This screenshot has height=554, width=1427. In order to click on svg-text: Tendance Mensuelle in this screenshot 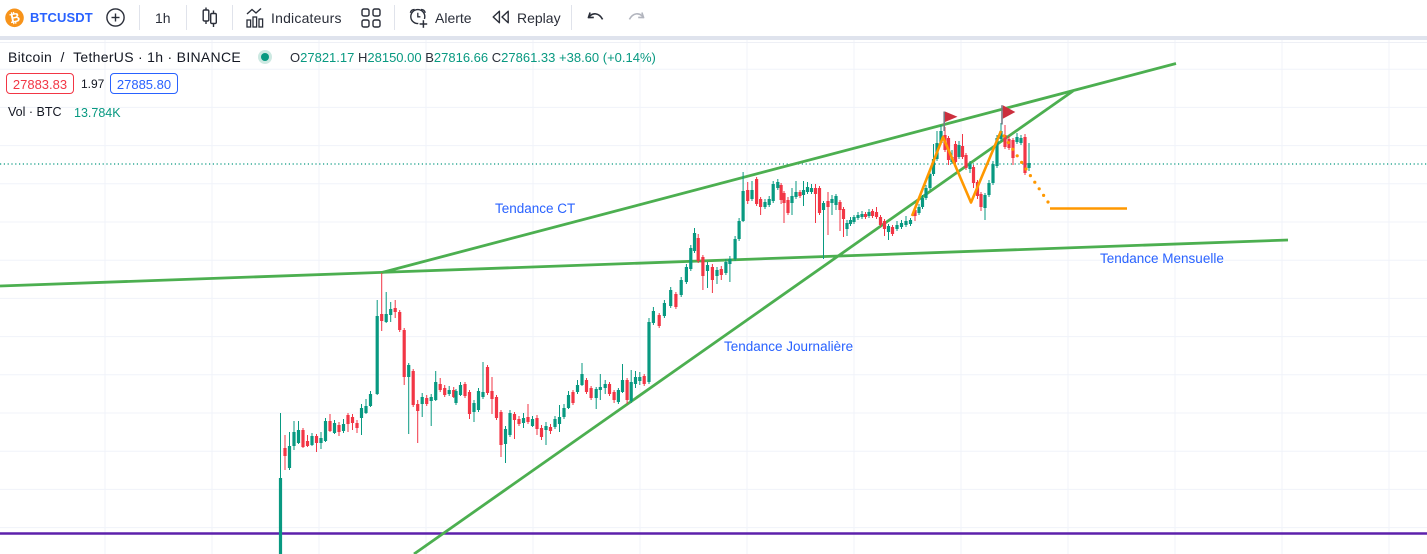, I will do `click(1162, 258)`.